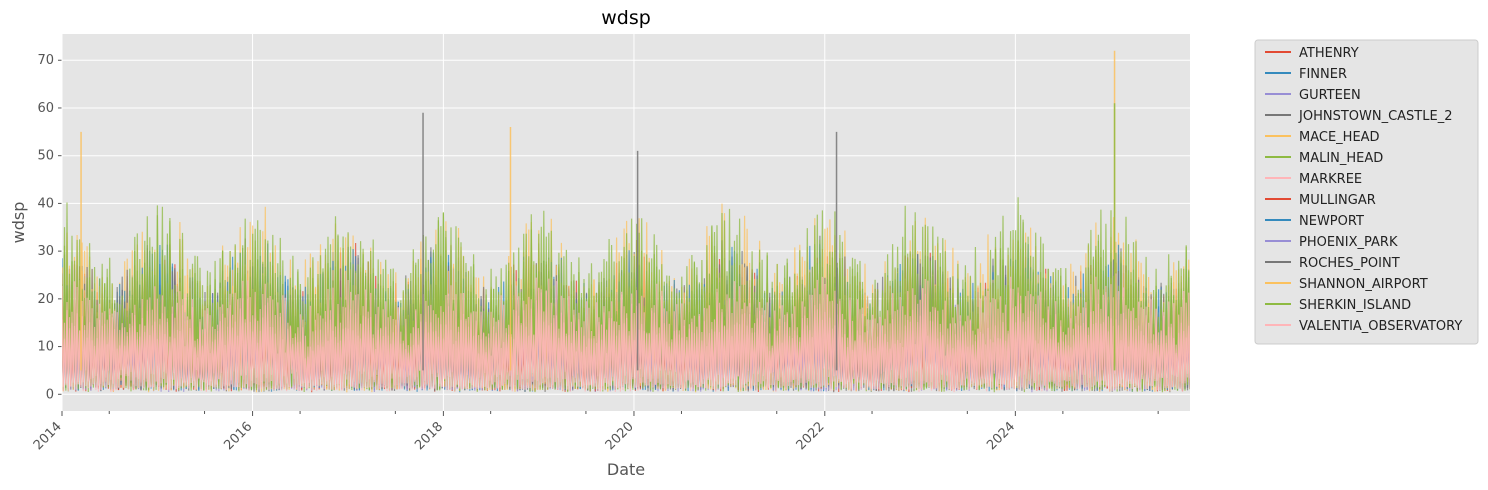 The height and width of the screenshot is (490, 1488). Describe the element at coordinates (626, 469) in the screenshot. I see `x-axis-label: Date` at that location.